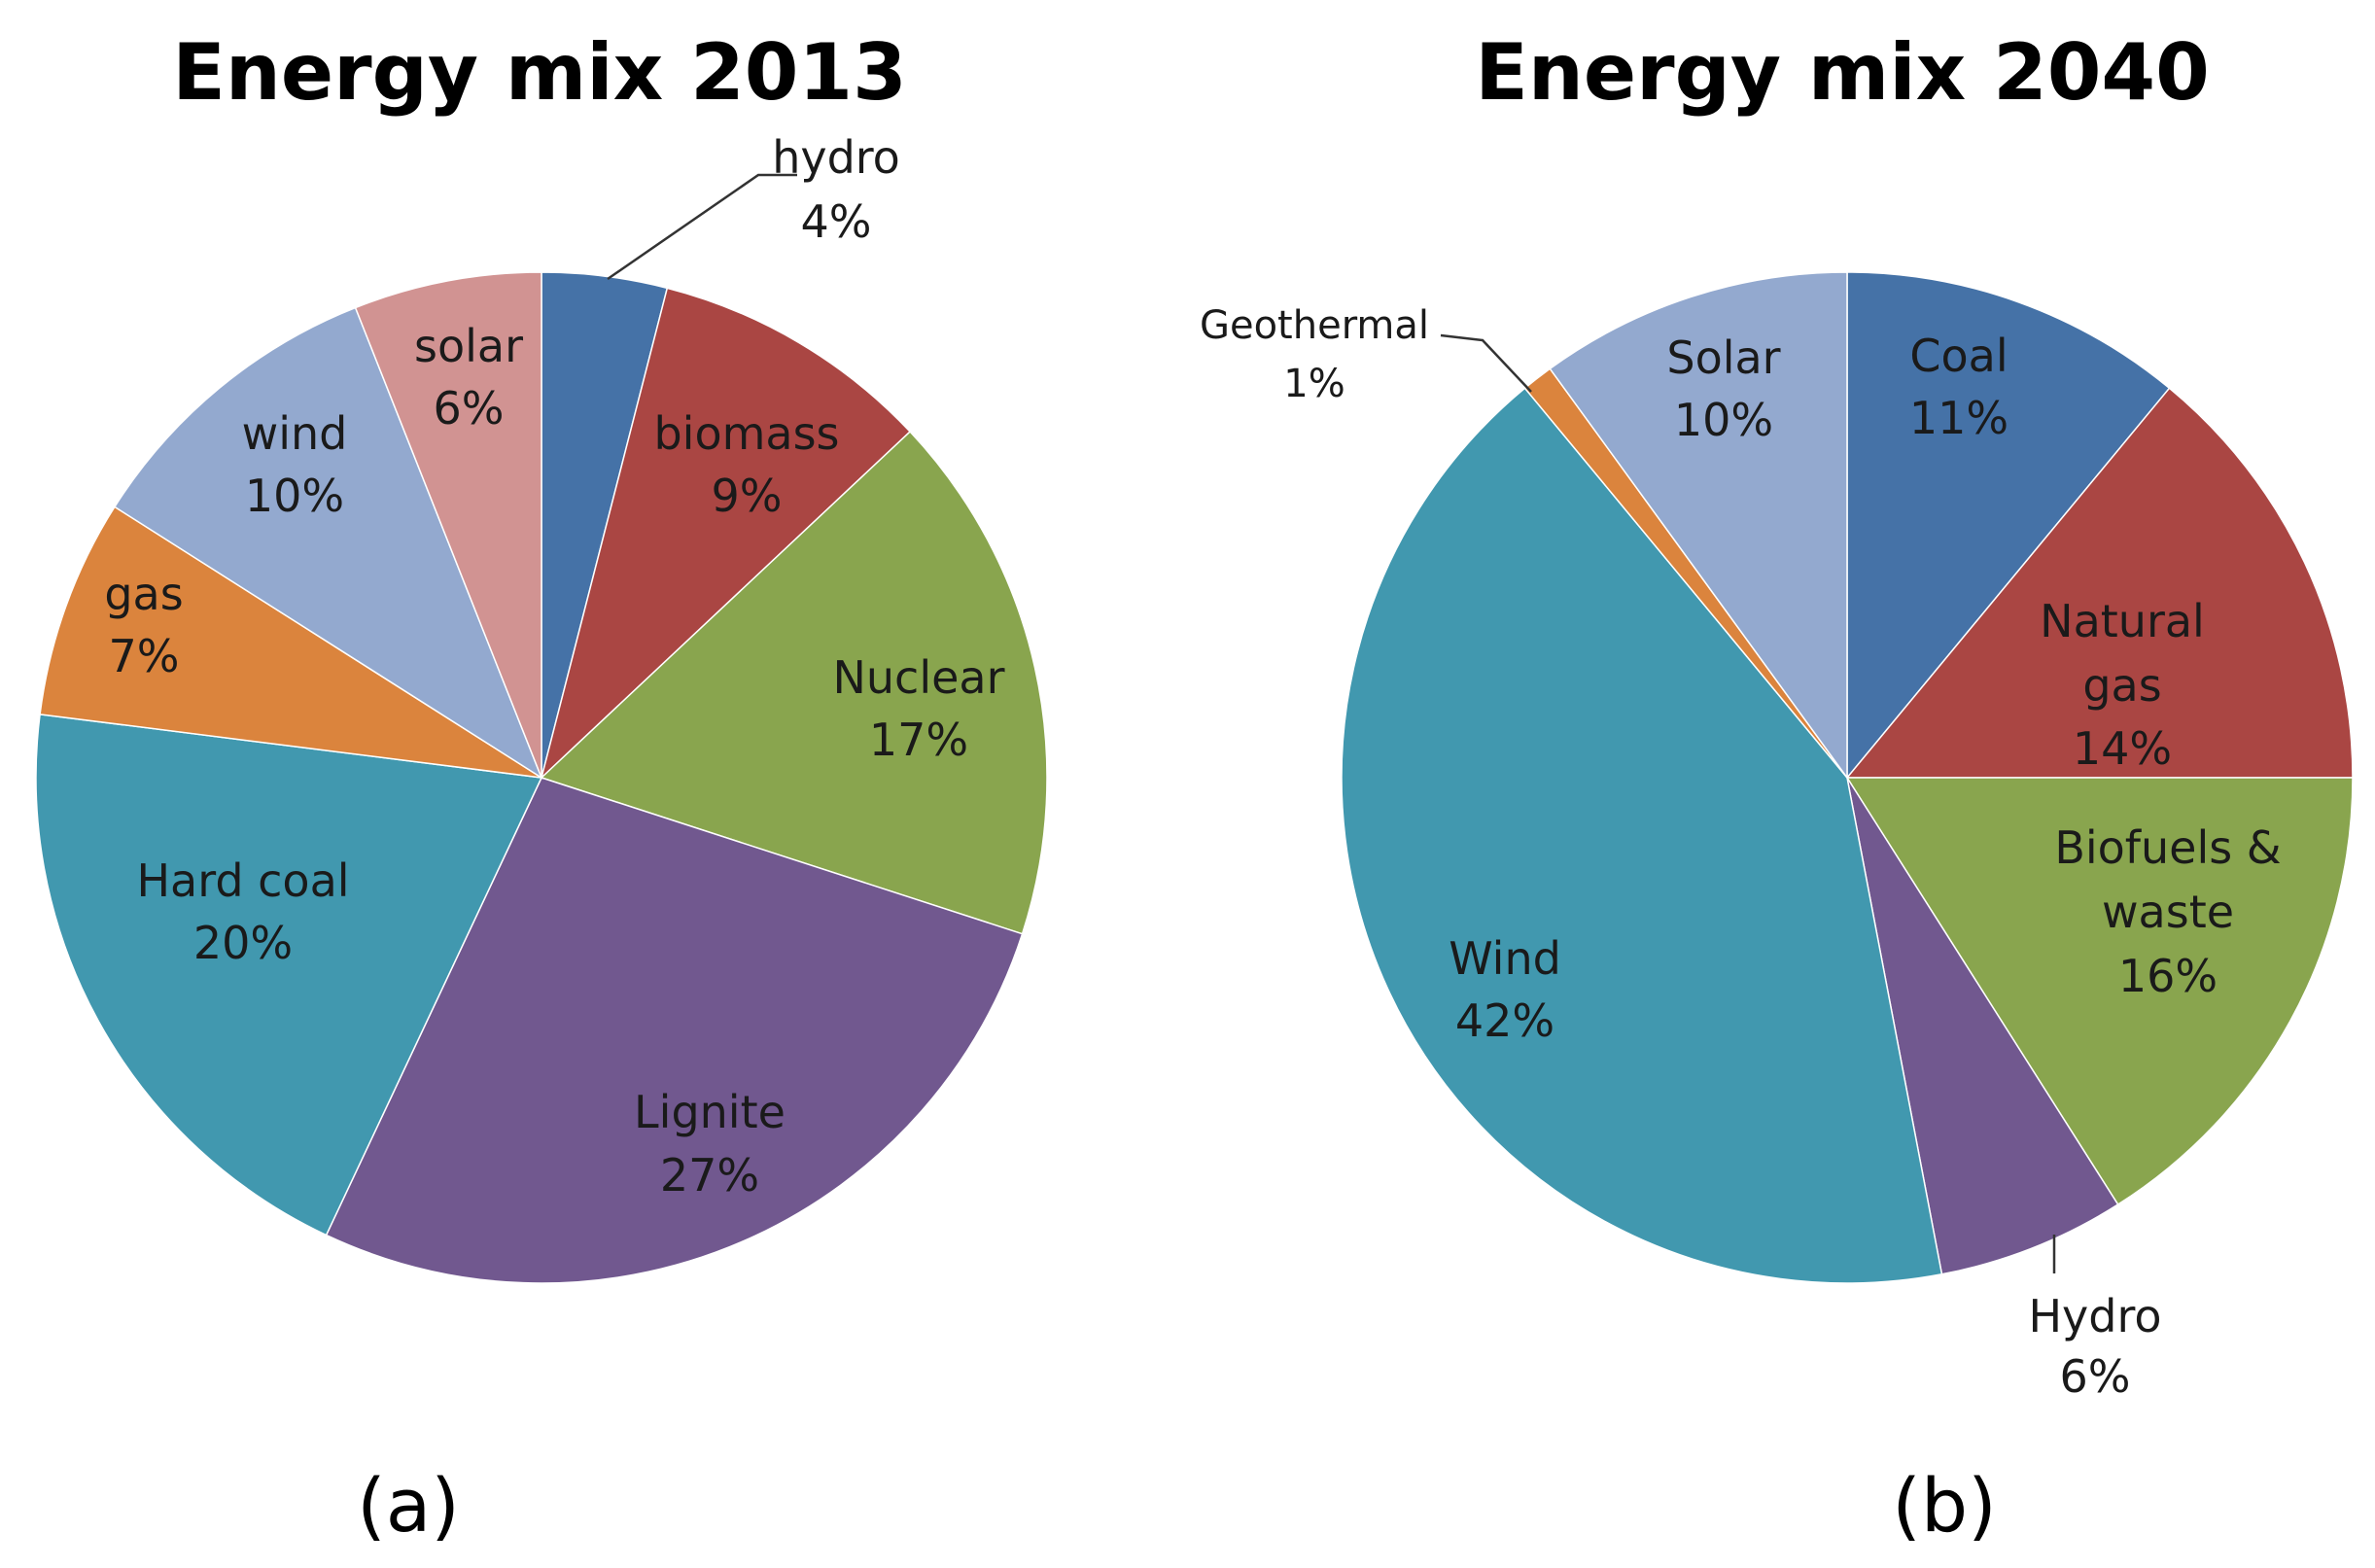 The width and height of the screenshot is (2375, 1568). What do you see at coordinates (1958, 356) in the screenshot?
I see `slice-label-coal-2040: Coal` at bounding box center [1958, 356].